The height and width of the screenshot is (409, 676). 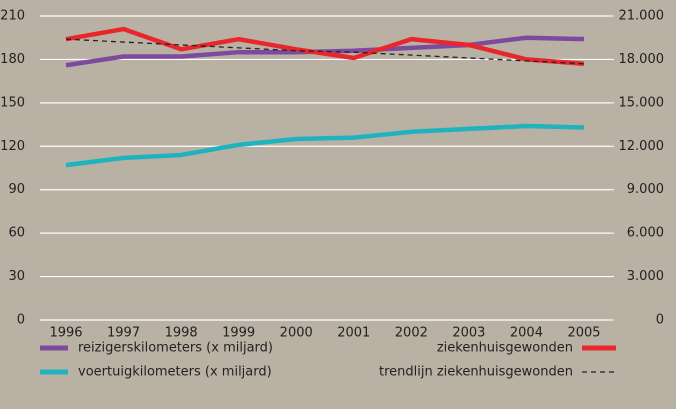 What do you see at coordinates (660, 320) in the screenshot?
I see `y2-tick-label: 0` at bounding box center [660, 320].